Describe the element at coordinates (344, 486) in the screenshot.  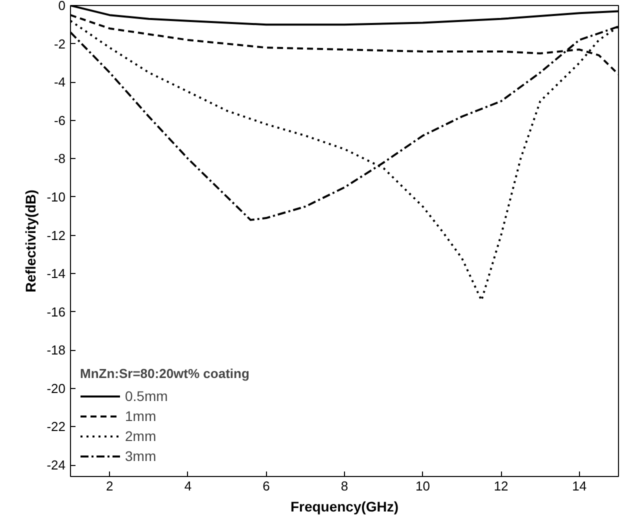
I see `x-tick-label: 8` at that location.